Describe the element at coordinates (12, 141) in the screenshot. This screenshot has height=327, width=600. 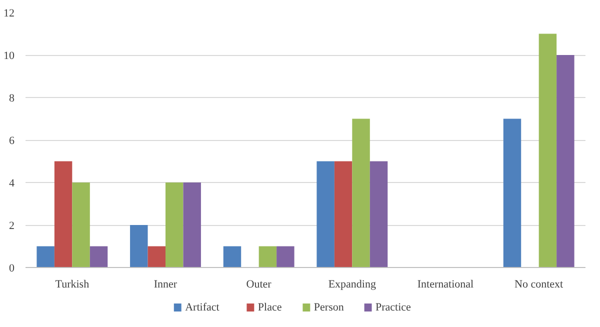
I see `y-tick-label: 6` at that location.